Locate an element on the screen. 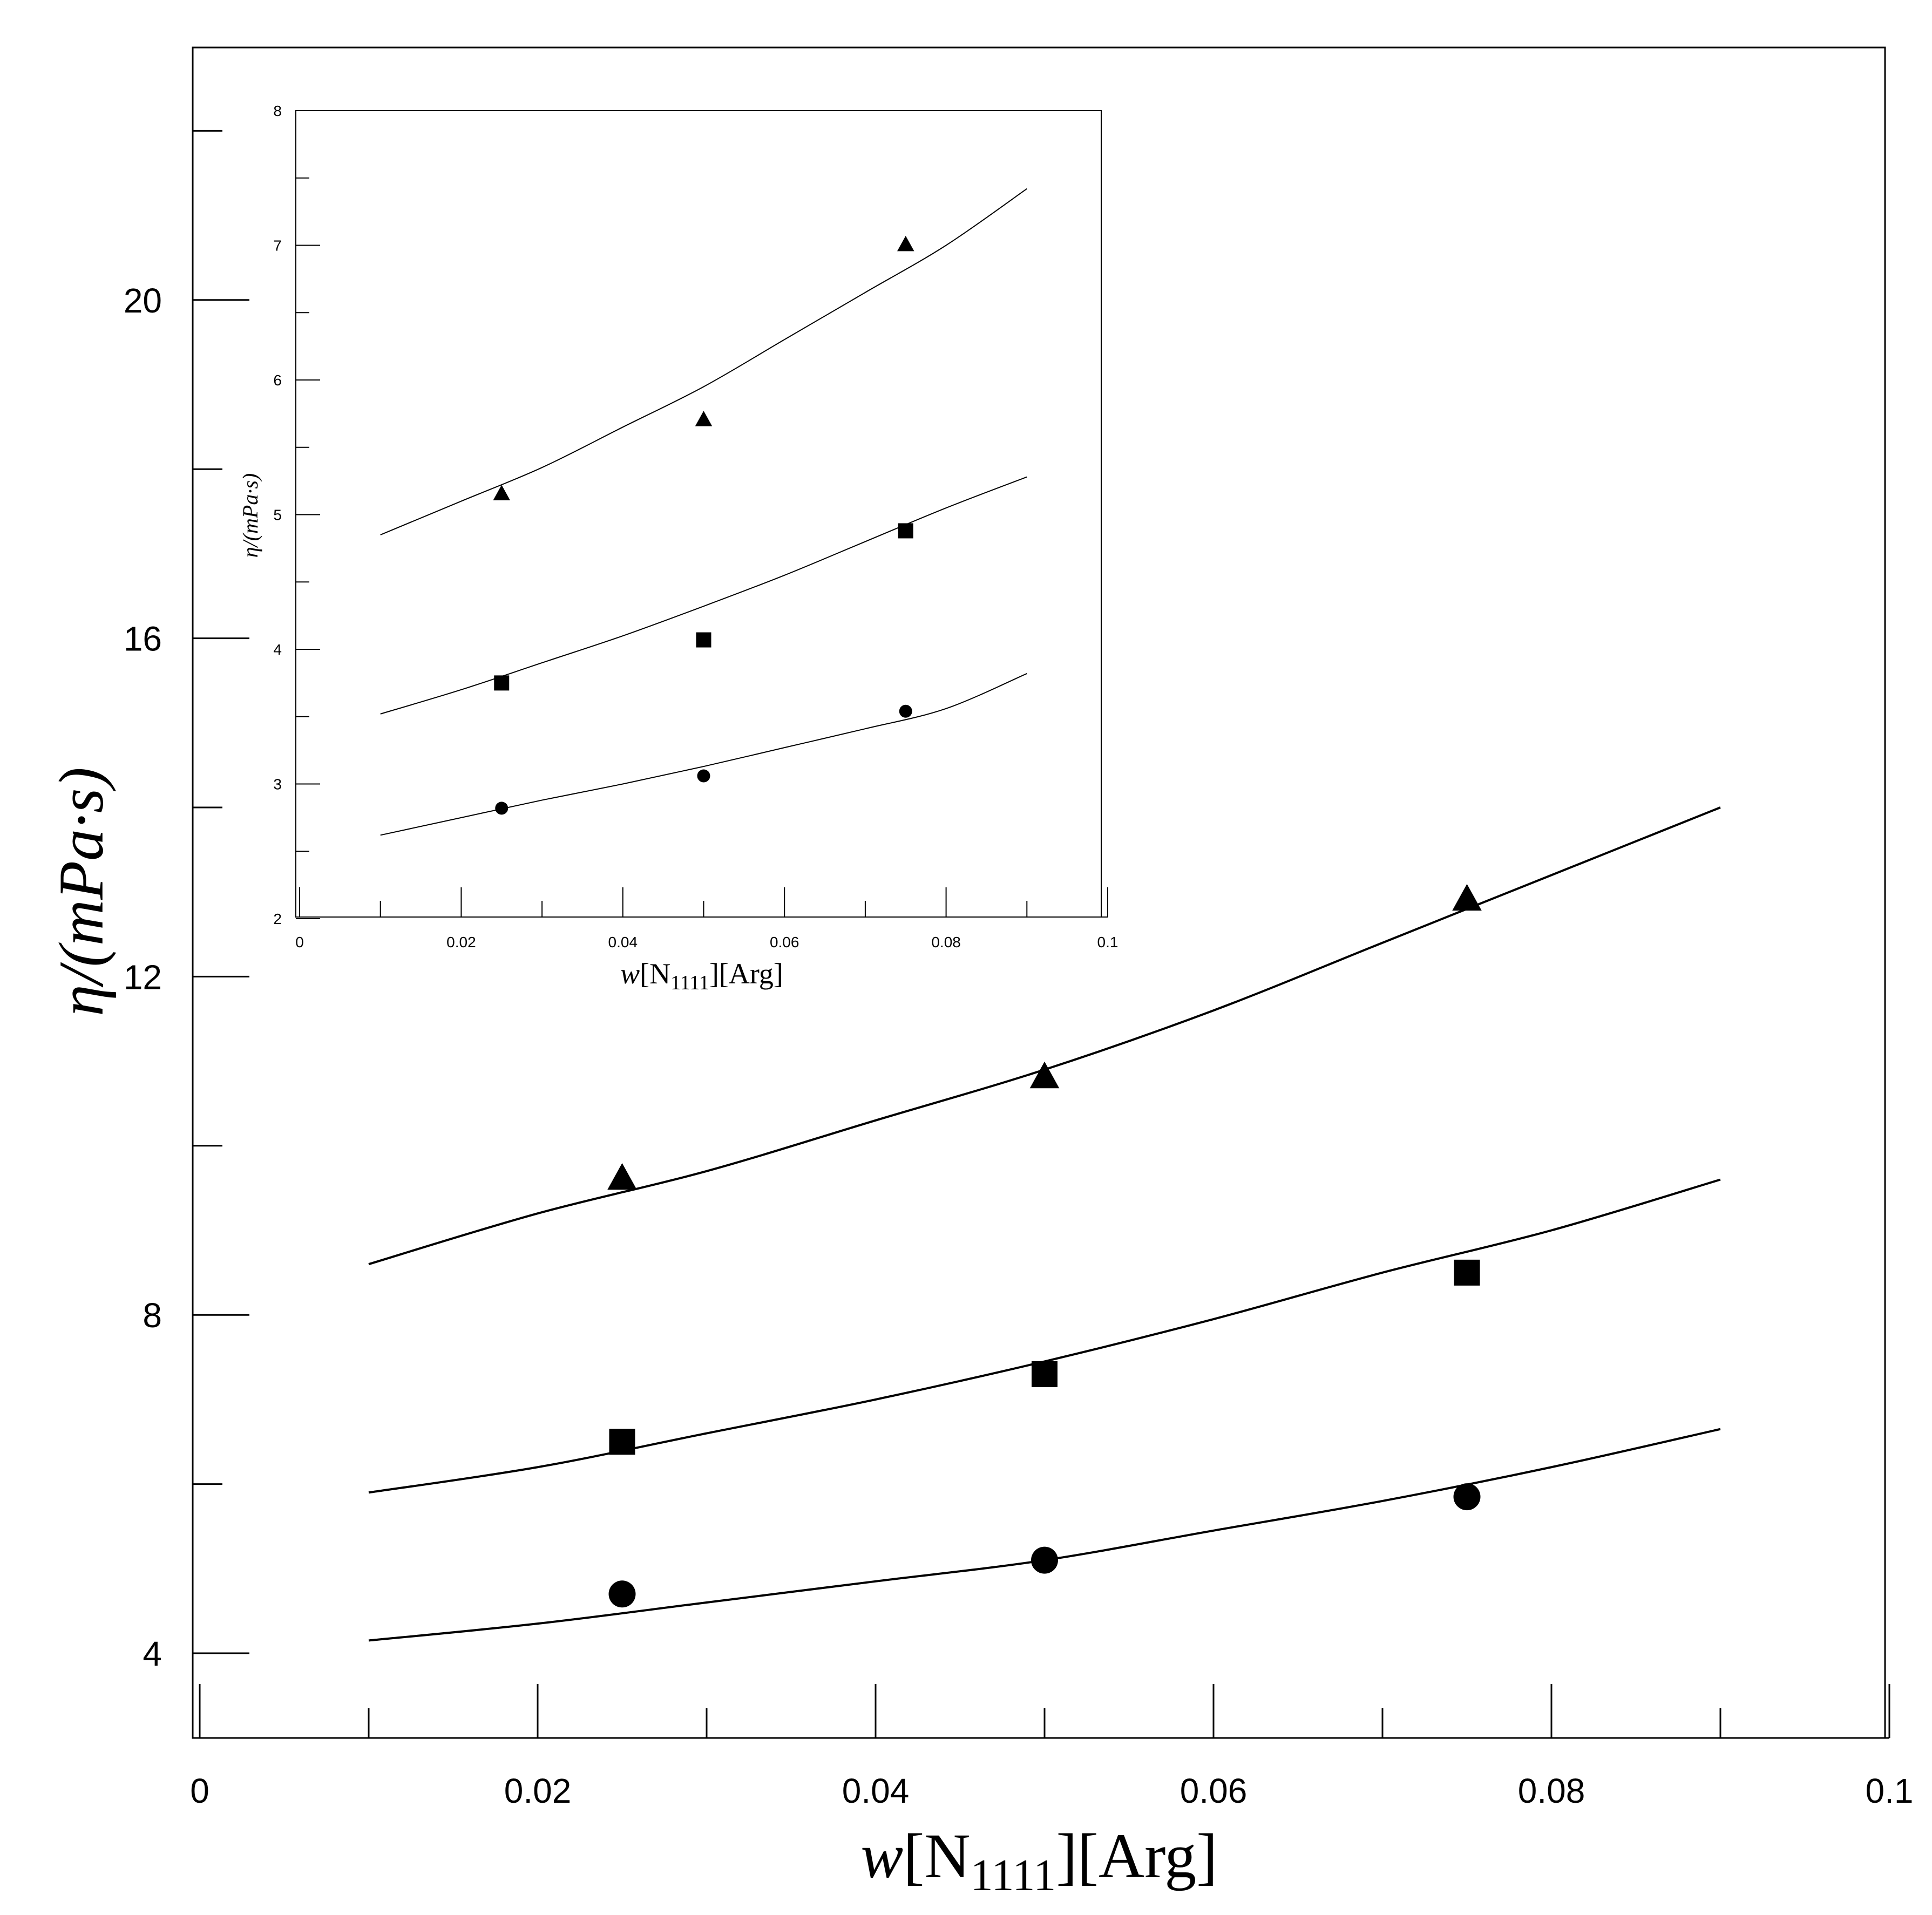  inset-y-title-s: s is located at coordinates (250, 485).